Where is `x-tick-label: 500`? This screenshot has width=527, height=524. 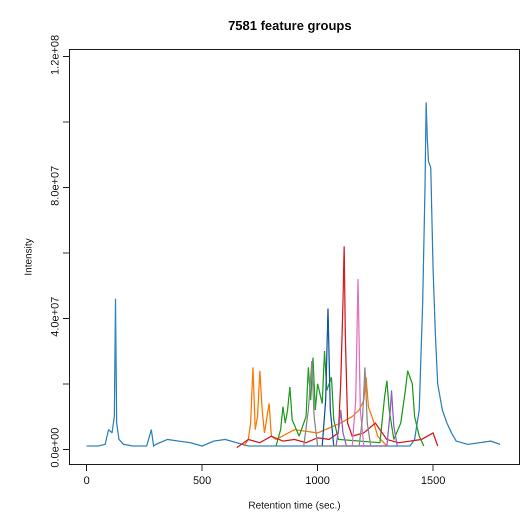
x-tick-label: 500 is located at coordinates (202, 481).